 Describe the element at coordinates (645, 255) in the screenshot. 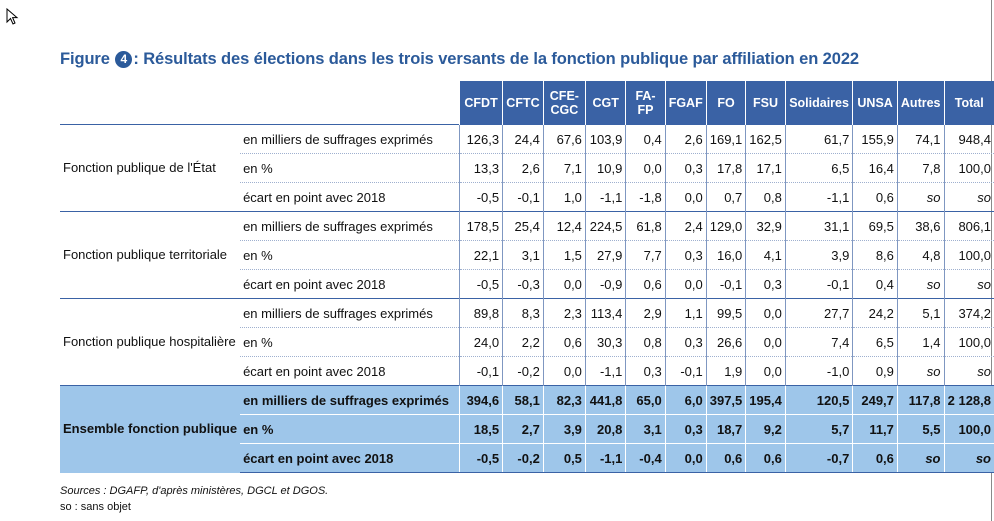

I see `value-cell: 7,7` at that location.